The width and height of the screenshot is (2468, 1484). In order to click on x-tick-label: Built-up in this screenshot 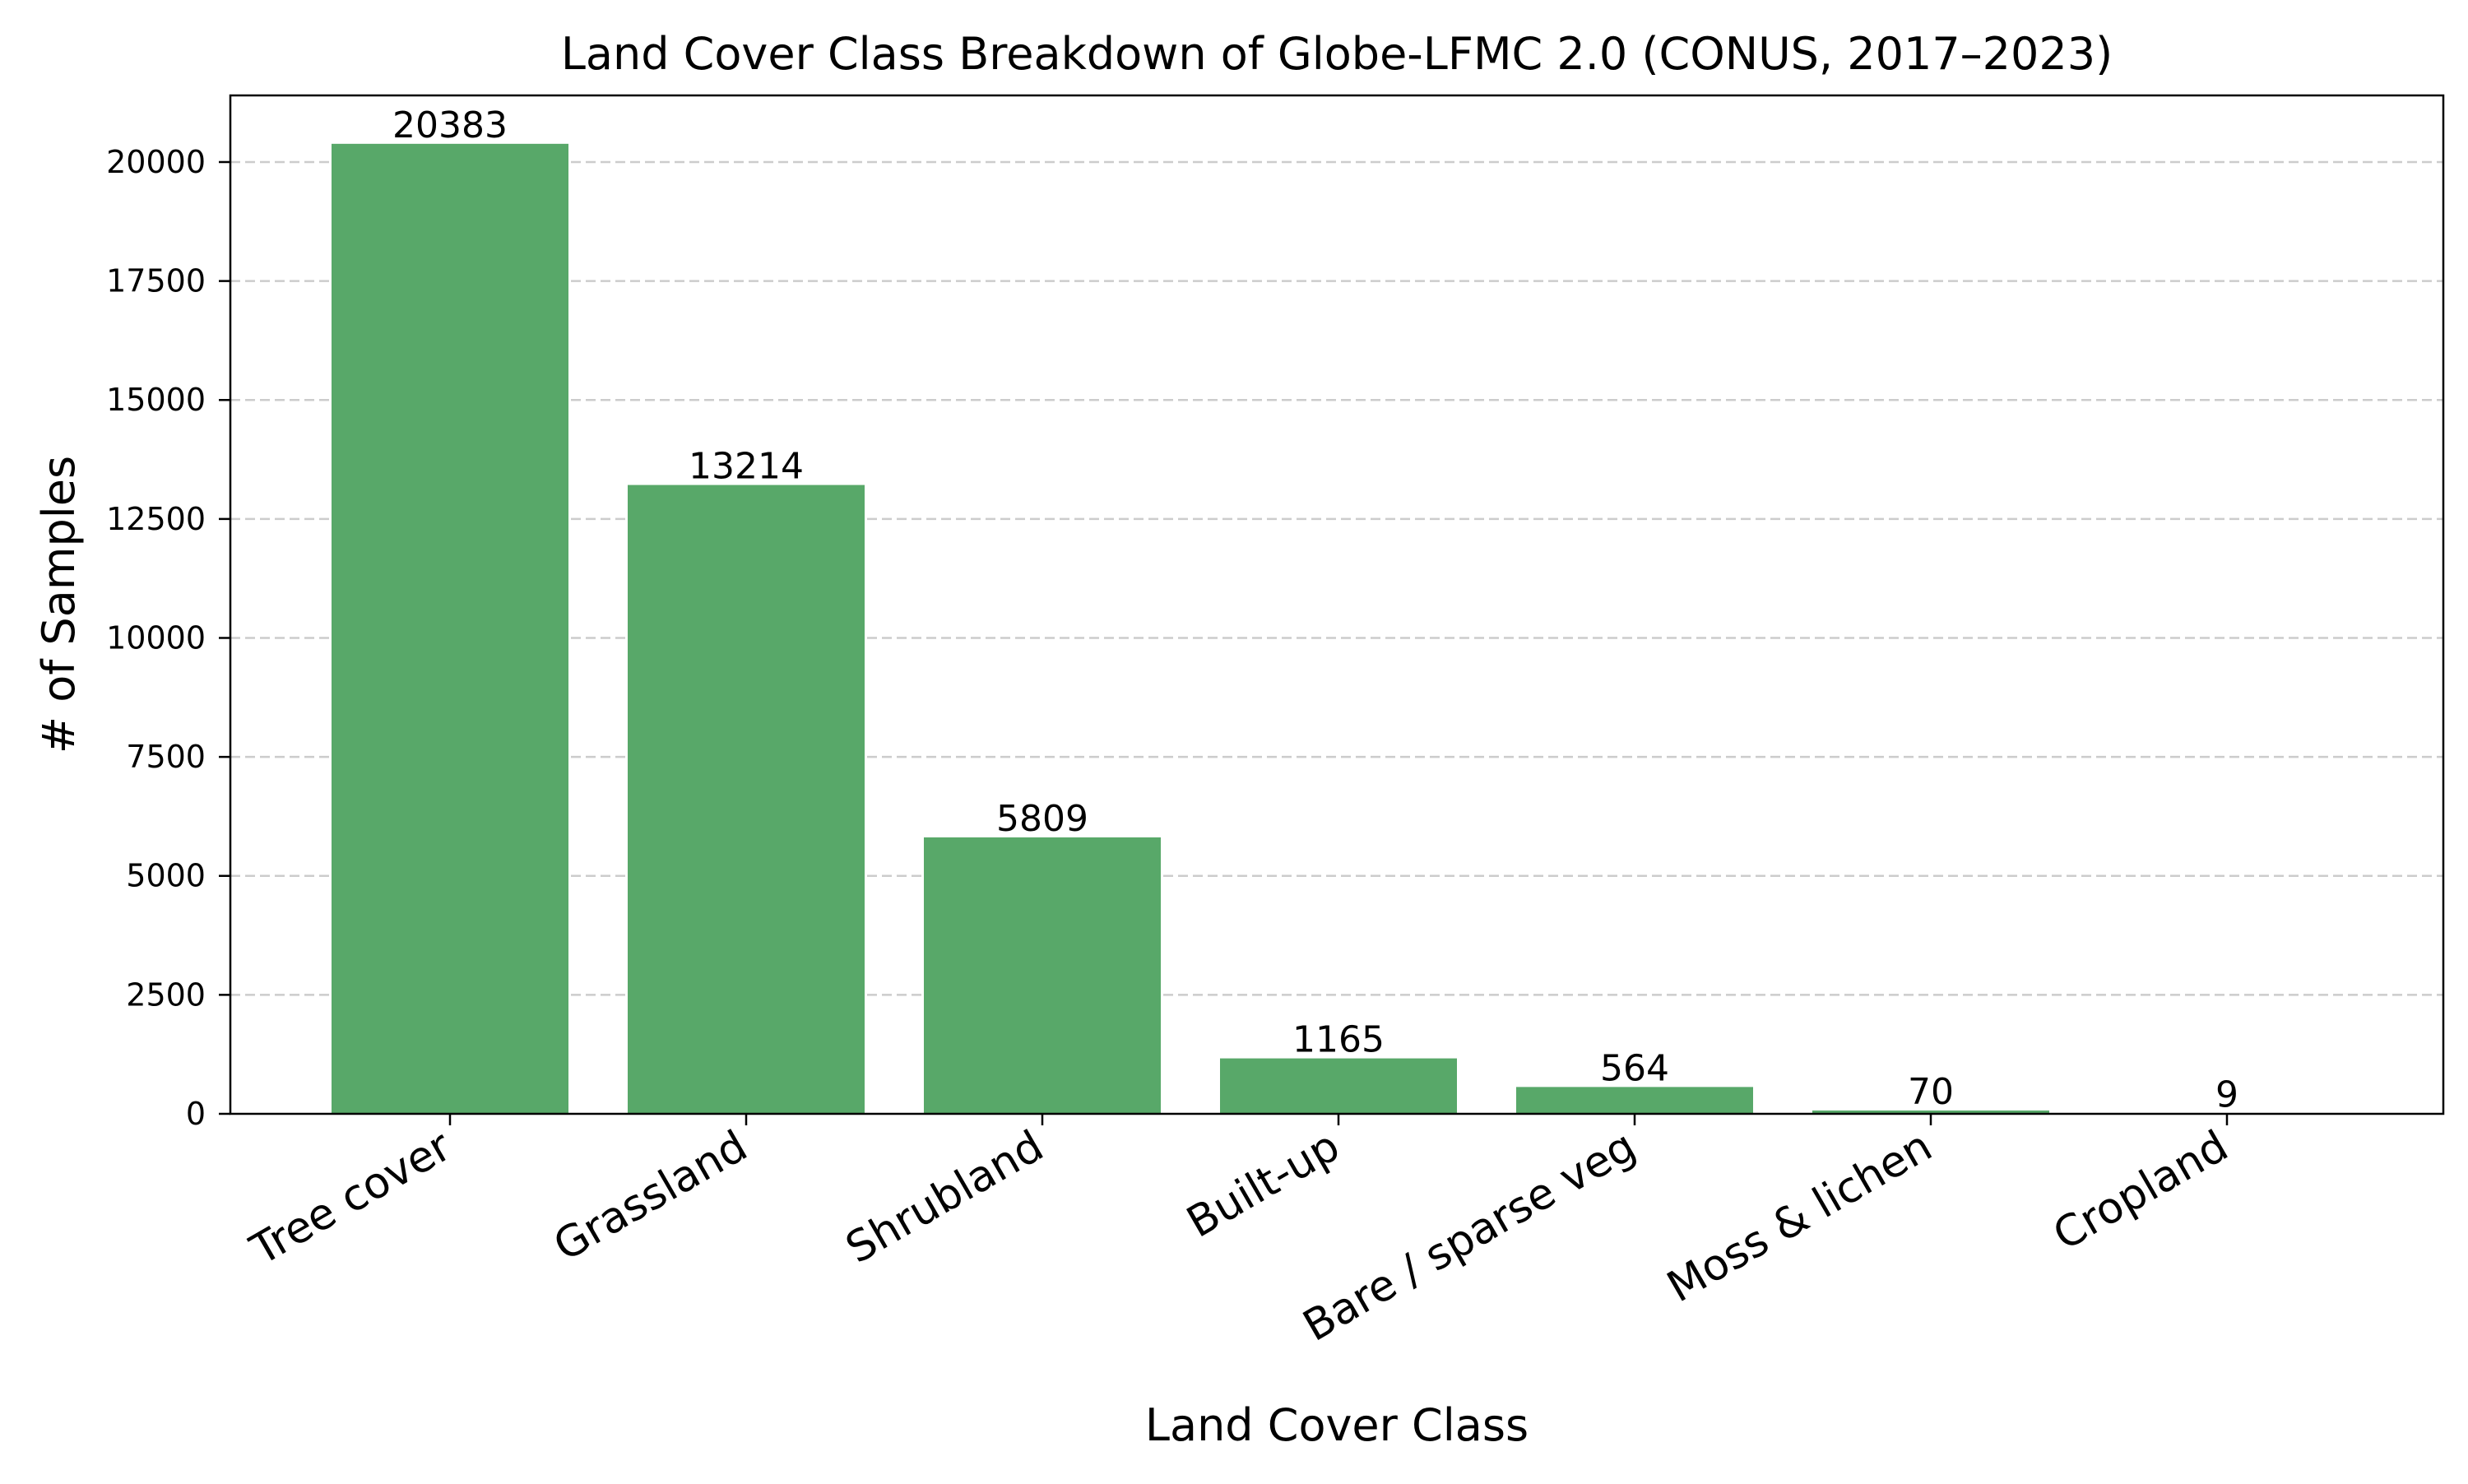, I will do `click(1263, 1184)`.